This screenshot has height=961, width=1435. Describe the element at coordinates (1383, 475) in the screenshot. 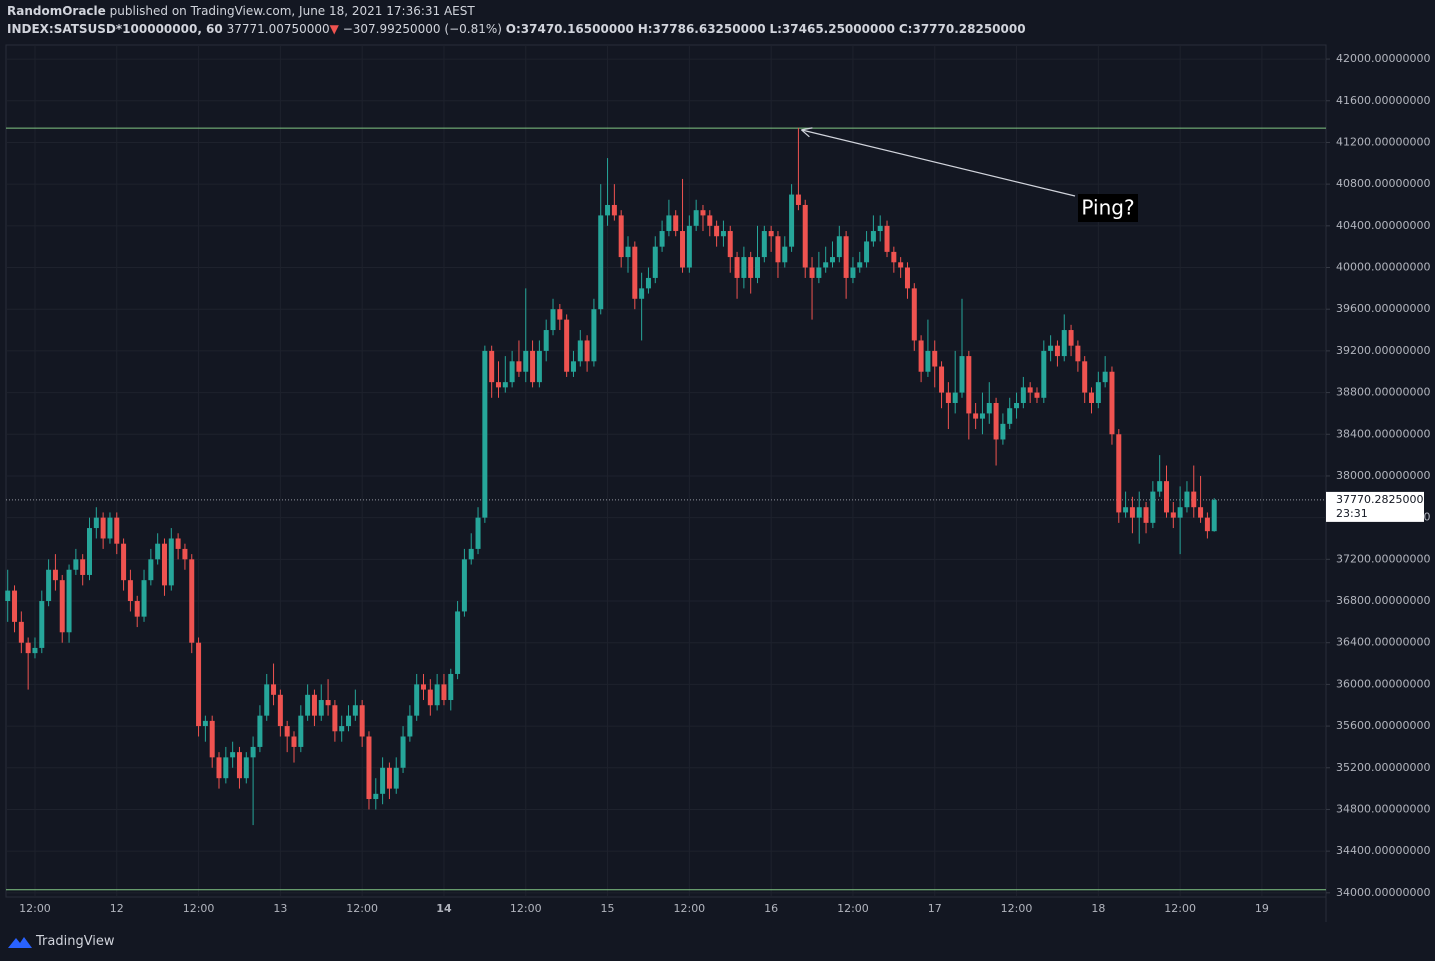

I see `y-tick-label: 38000.00000000` at that location.